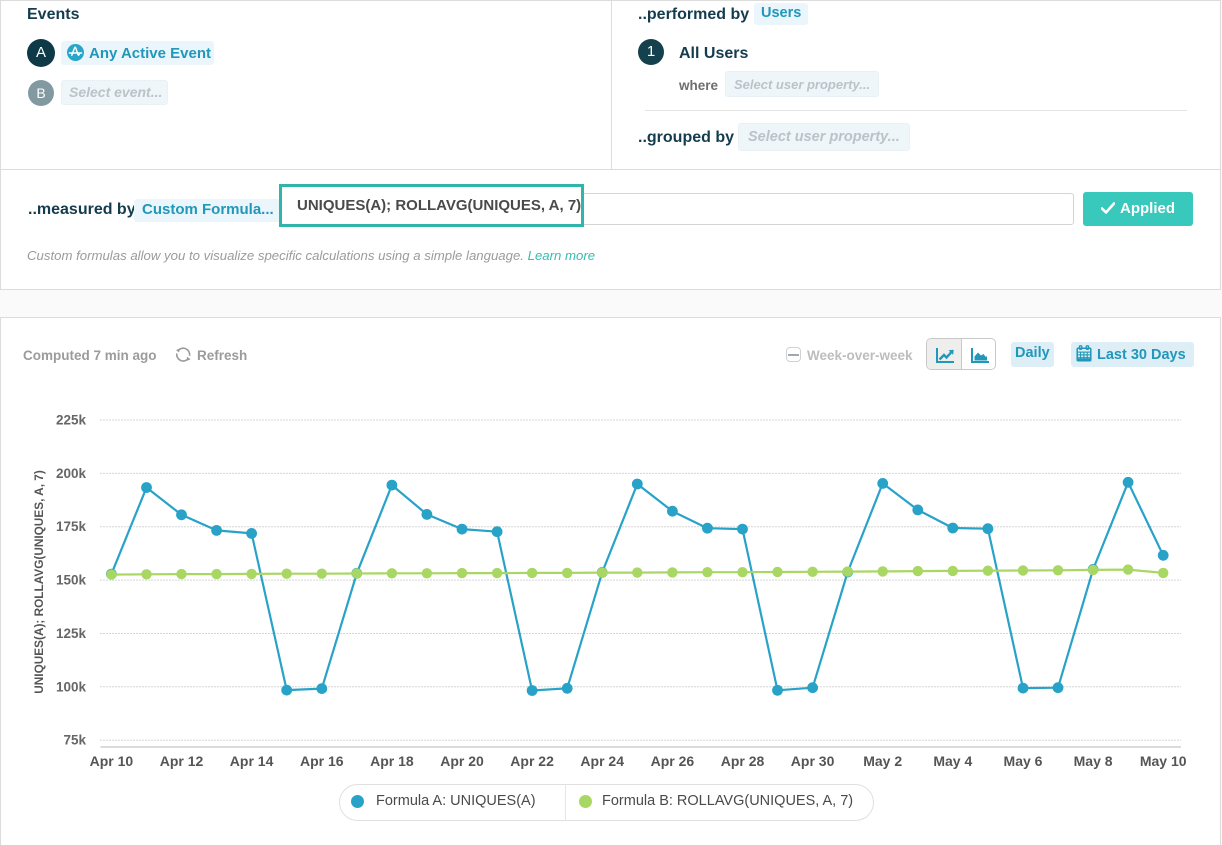  Describe the element at coordinates (39, 582) in the screenshot. I see `svg-text:UNIQUES(A); ROLLAVG(UNIQUES, A: UNIQUES(A); ROLLAVG(UNIQUES, A, 7)` at that location.